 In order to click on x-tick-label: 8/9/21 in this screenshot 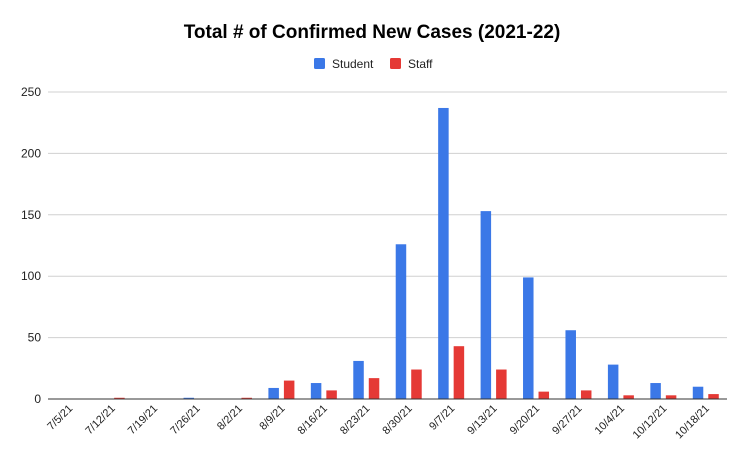, I will do `click(272, 418)`.